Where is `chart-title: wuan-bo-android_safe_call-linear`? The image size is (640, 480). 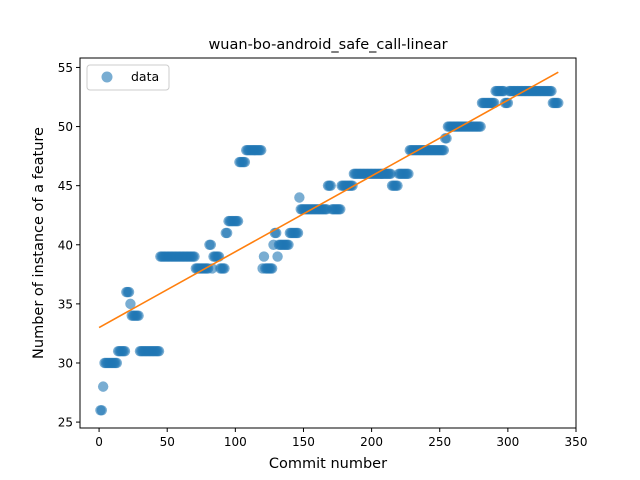 chart-title: wuan-bo-android_safe_call-linear is located at coordinates (327, 45).